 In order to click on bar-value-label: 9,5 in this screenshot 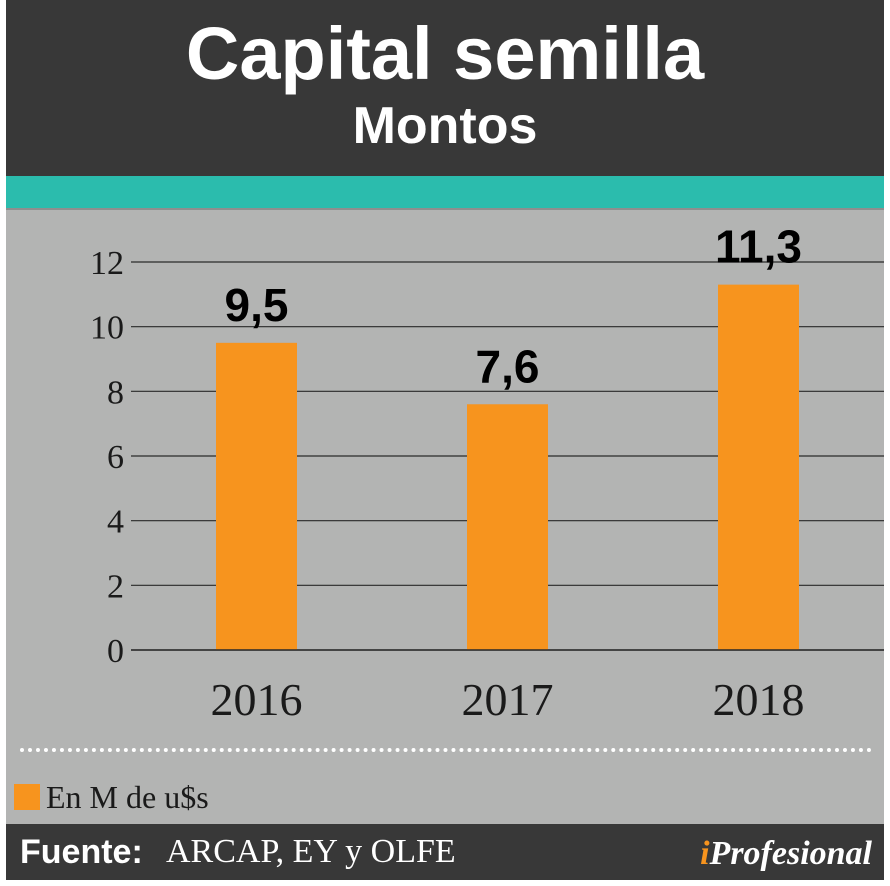, I will do `click(257, 305)`.